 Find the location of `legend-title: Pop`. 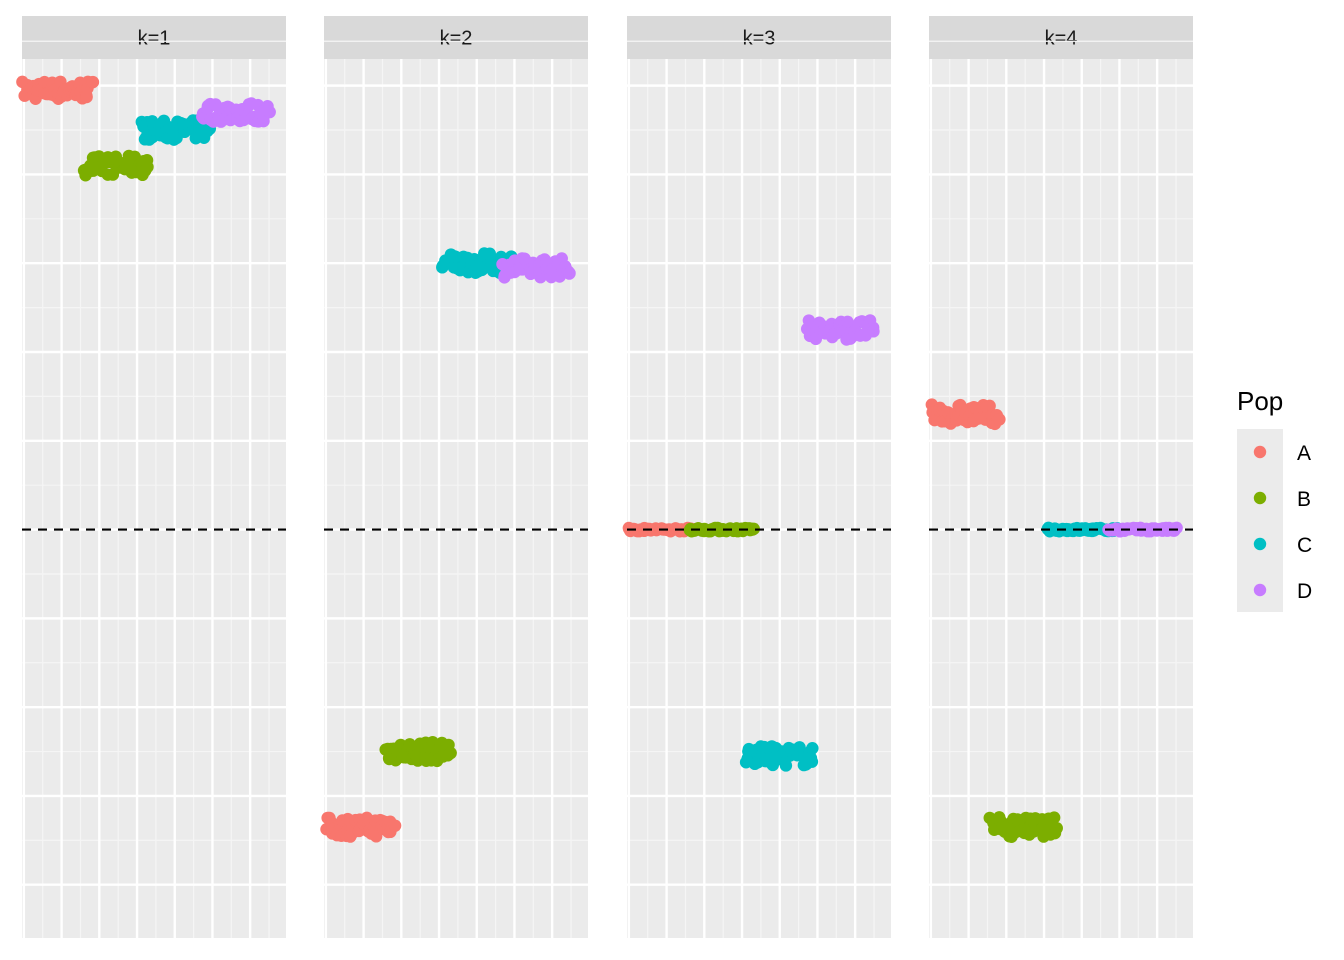

legend-title: Pop is located at coordinates (1260, 401).